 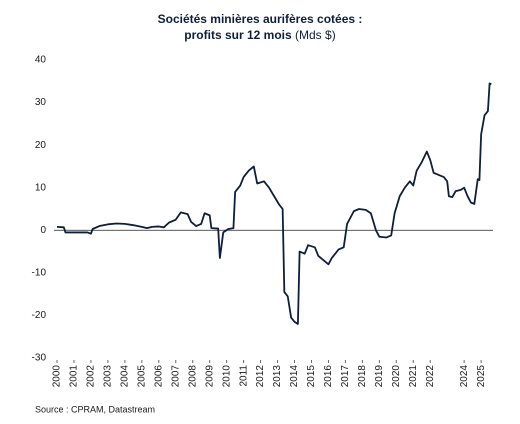 I want to click on y-tick-label: -30, so click(x=39, y=358).